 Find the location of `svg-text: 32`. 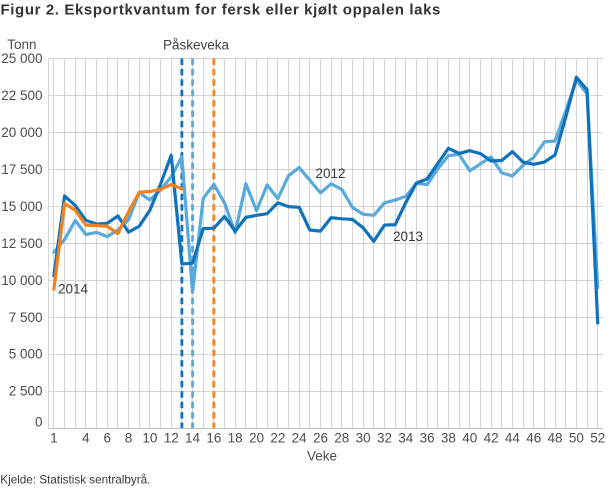

svg-text: 32 is located at coordinates (384, 438).